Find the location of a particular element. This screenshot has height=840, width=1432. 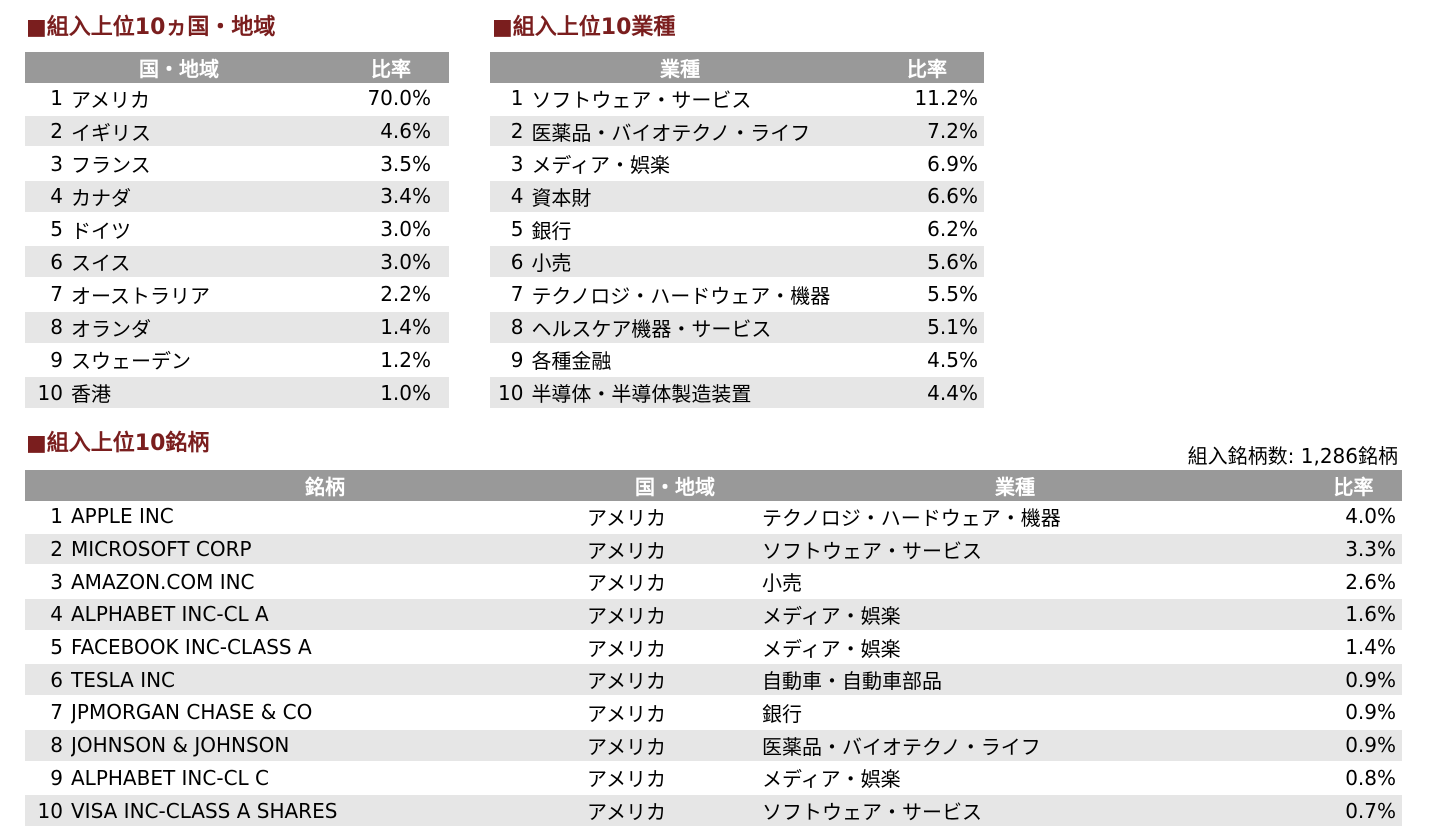

security-name: JOHNSON & JOHNSON is located at coordinates (180, 745).